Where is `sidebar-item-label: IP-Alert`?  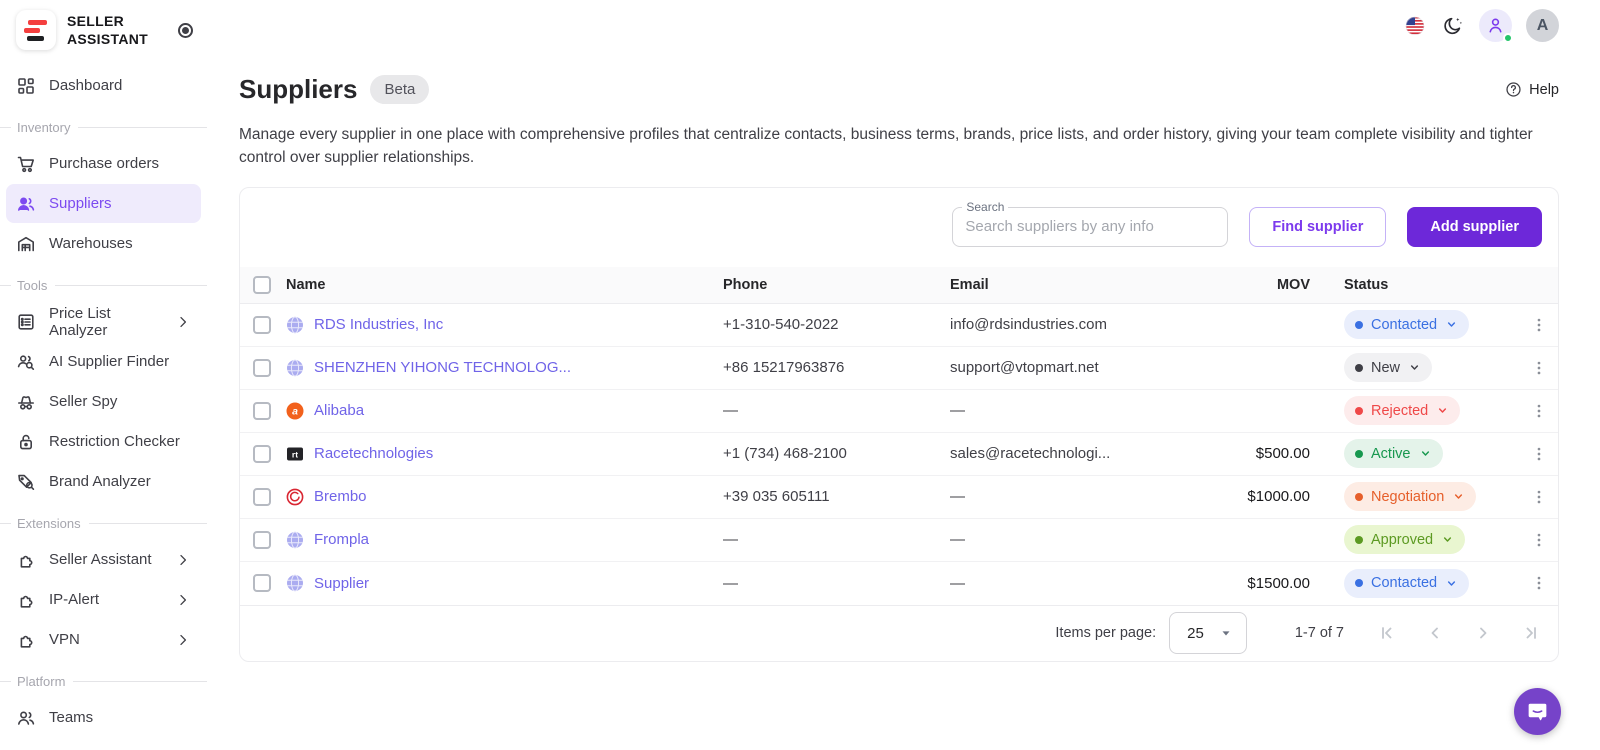 sidebar-item-label: IP-Alert is located at coordinates (74, 599).